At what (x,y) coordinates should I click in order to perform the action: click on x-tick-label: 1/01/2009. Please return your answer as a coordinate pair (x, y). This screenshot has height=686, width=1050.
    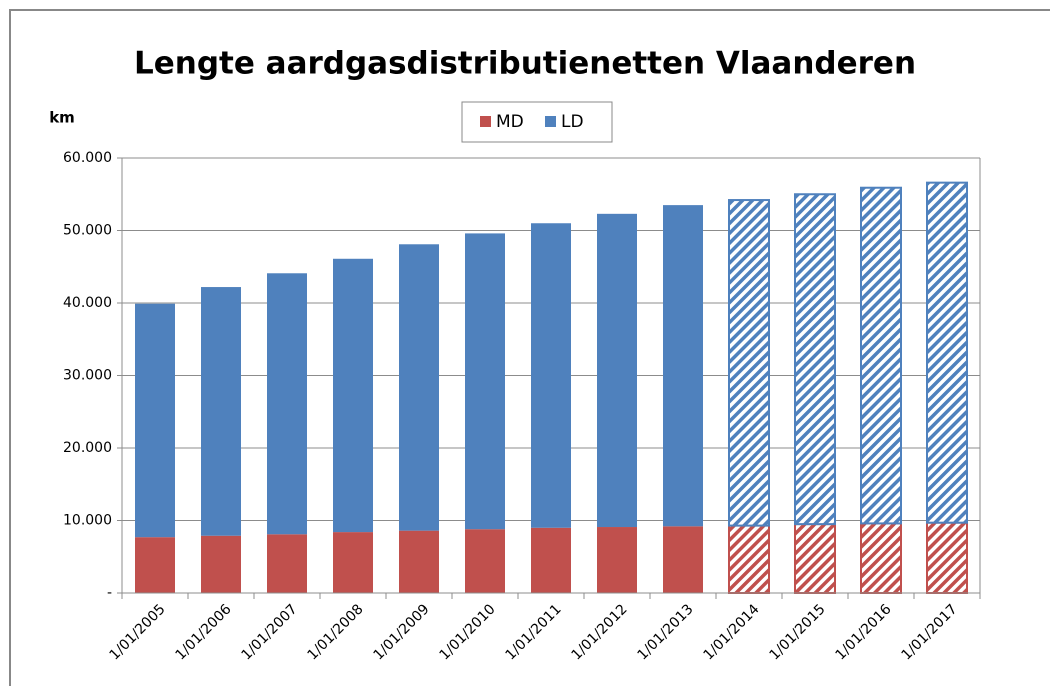
    Looking at the image, I should click on (402, 632).